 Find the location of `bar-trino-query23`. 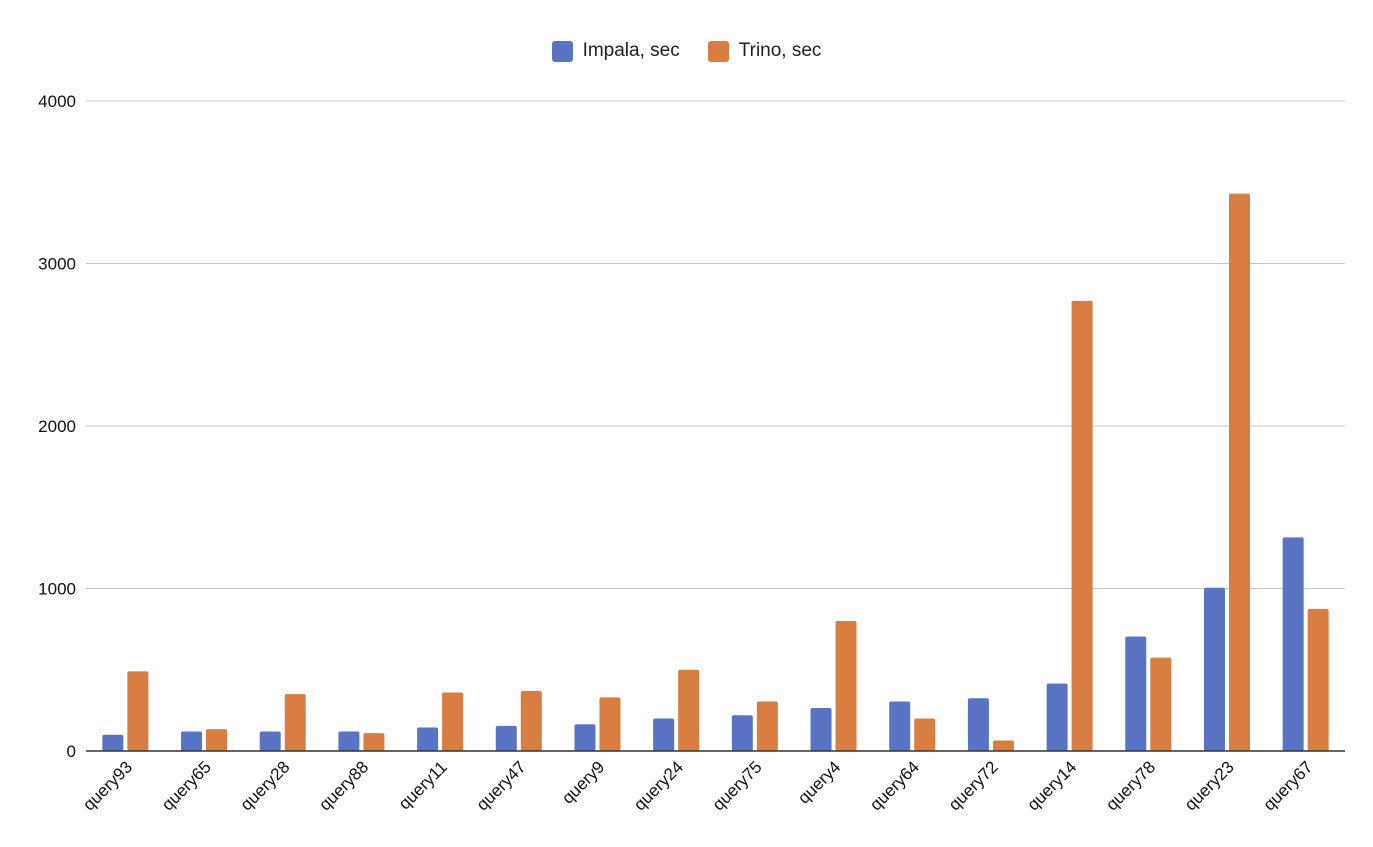

bar-trino-query23 is located at coordinates (1239, 472).